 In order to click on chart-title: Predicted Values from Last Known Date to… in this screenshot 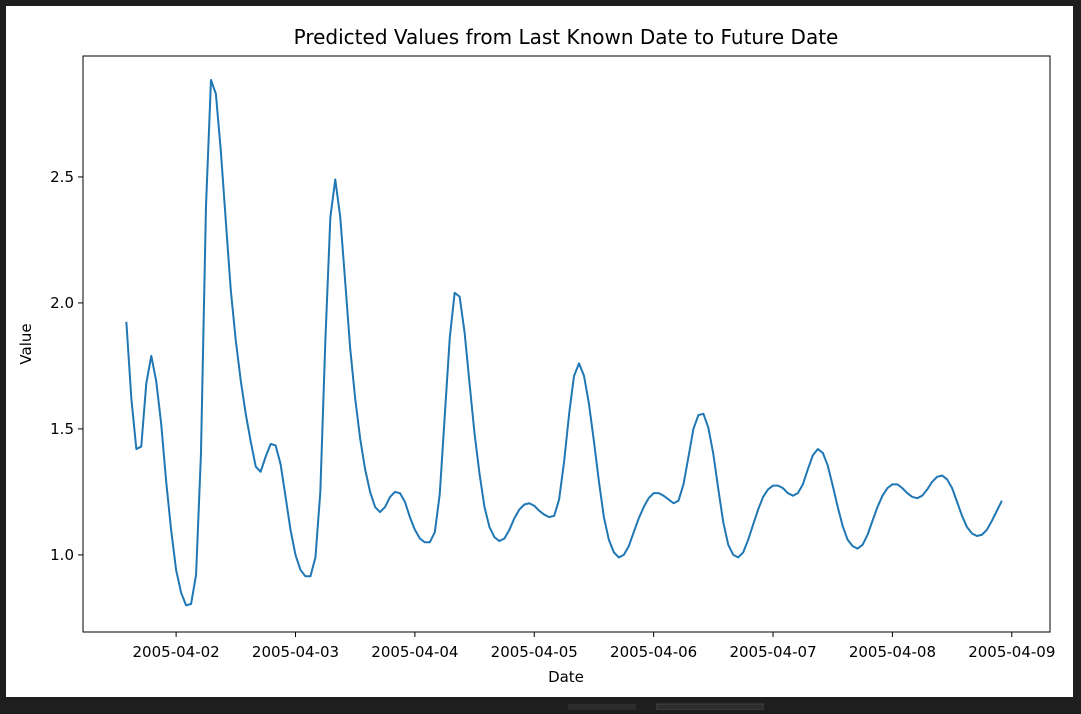, I will do `click(566, 37)`.